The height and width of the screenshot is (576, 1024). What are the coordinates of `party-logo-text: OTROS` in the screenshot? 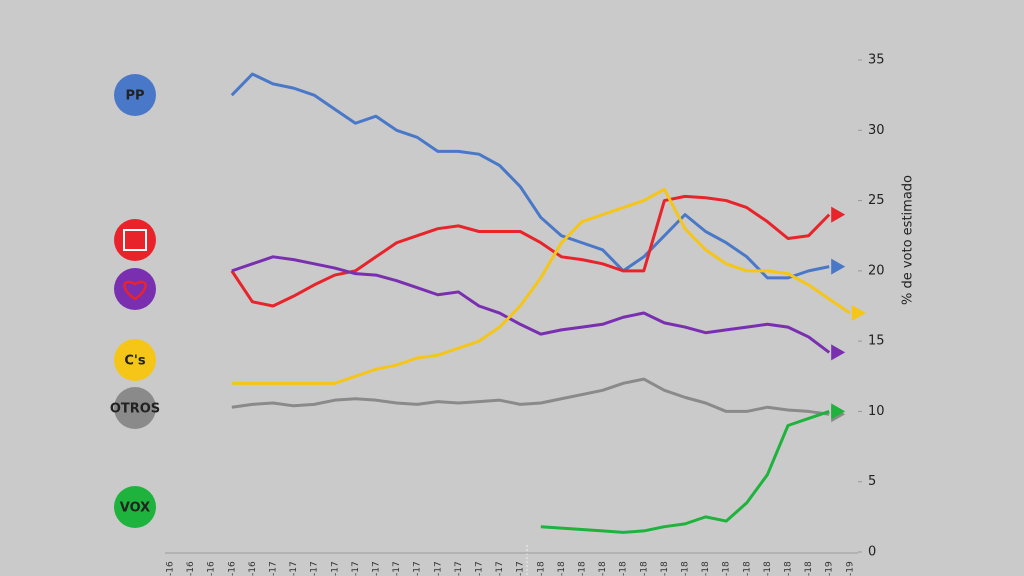 It's located at (135, 409).